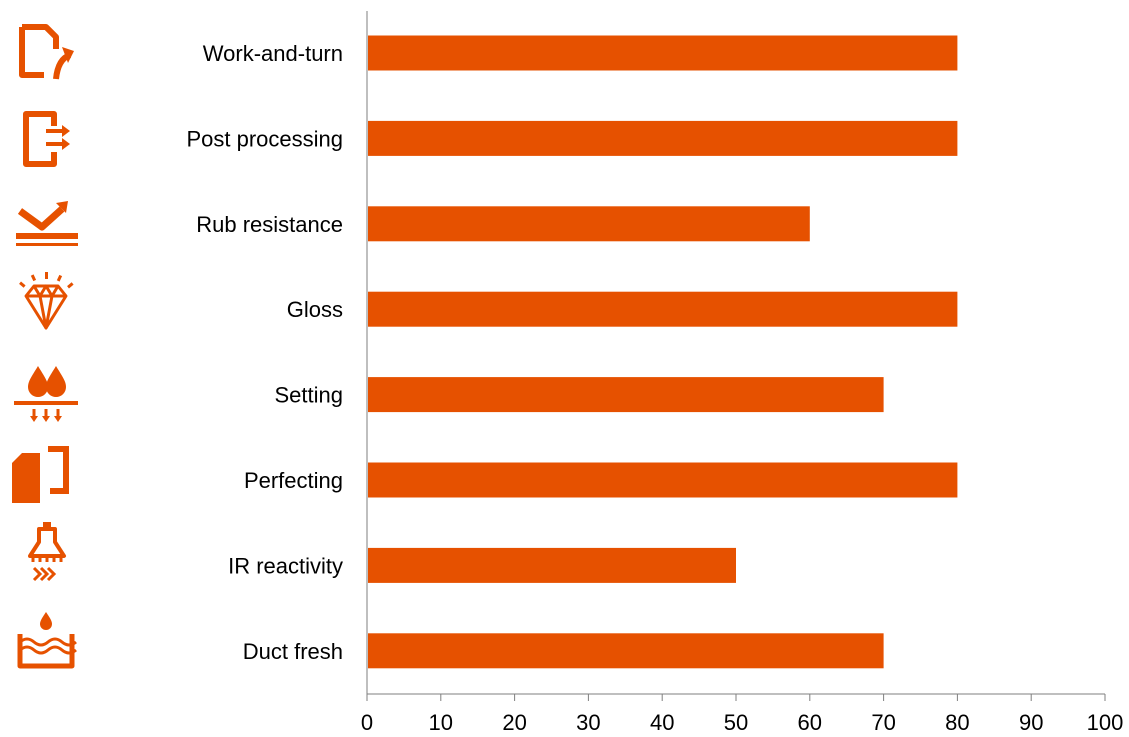  I want to click on bar-work-and-turn, so click(663, 53).